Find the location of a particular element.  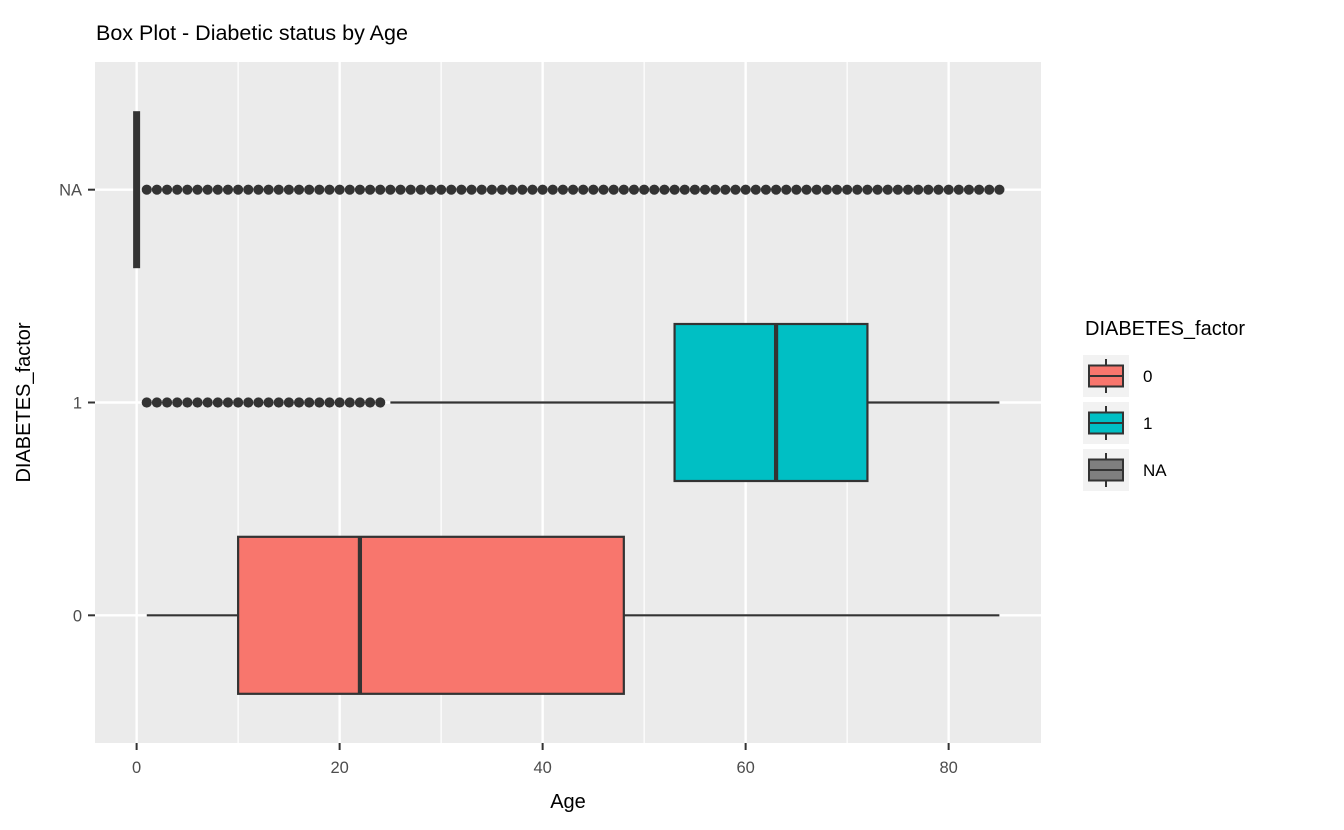

legend-title: DIABETES_factor is located at coordinates (1165, 329).